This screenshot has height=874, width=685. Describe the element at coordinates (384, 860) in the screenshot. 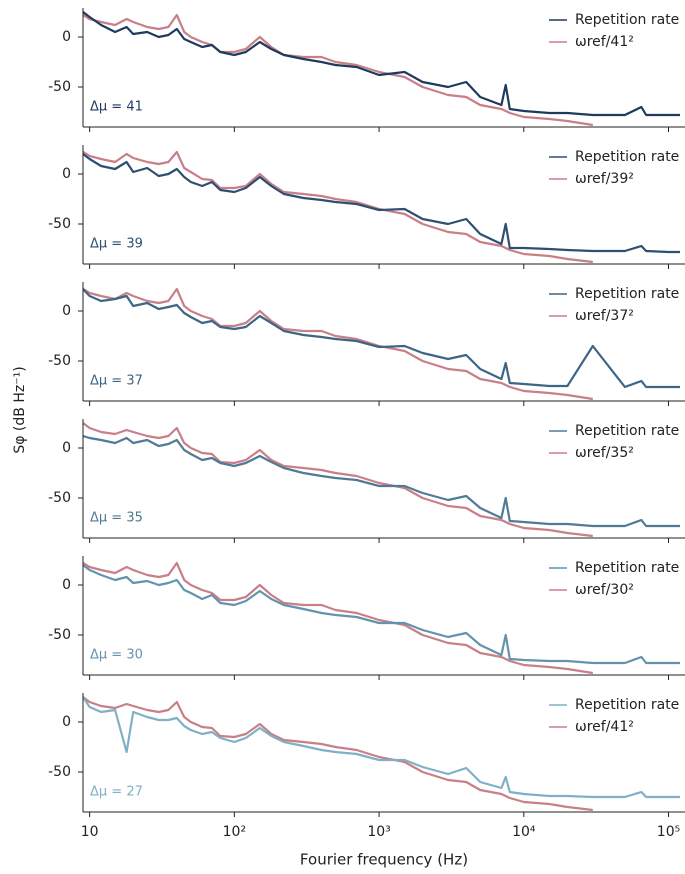

I see `x-axis-label: Fourier frequency (Hz)` at that location.